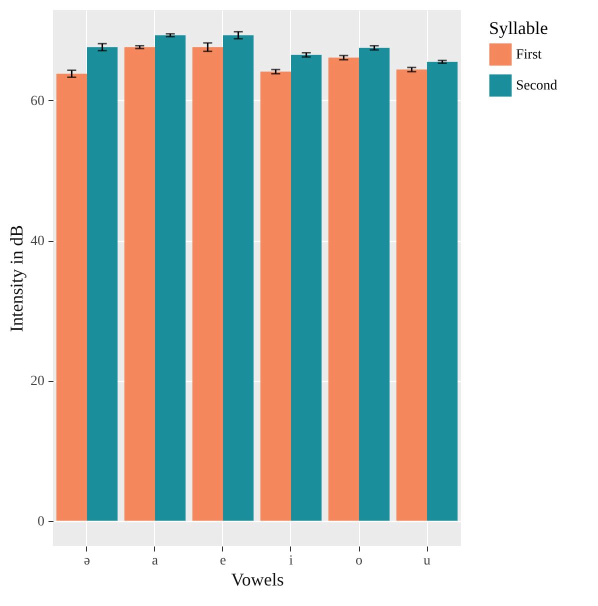 The height and width of the screenshot is (606, 598). Describe the element at coordinates (155, 561) in the screenshot. I see `x-tick-label: a` at that location.